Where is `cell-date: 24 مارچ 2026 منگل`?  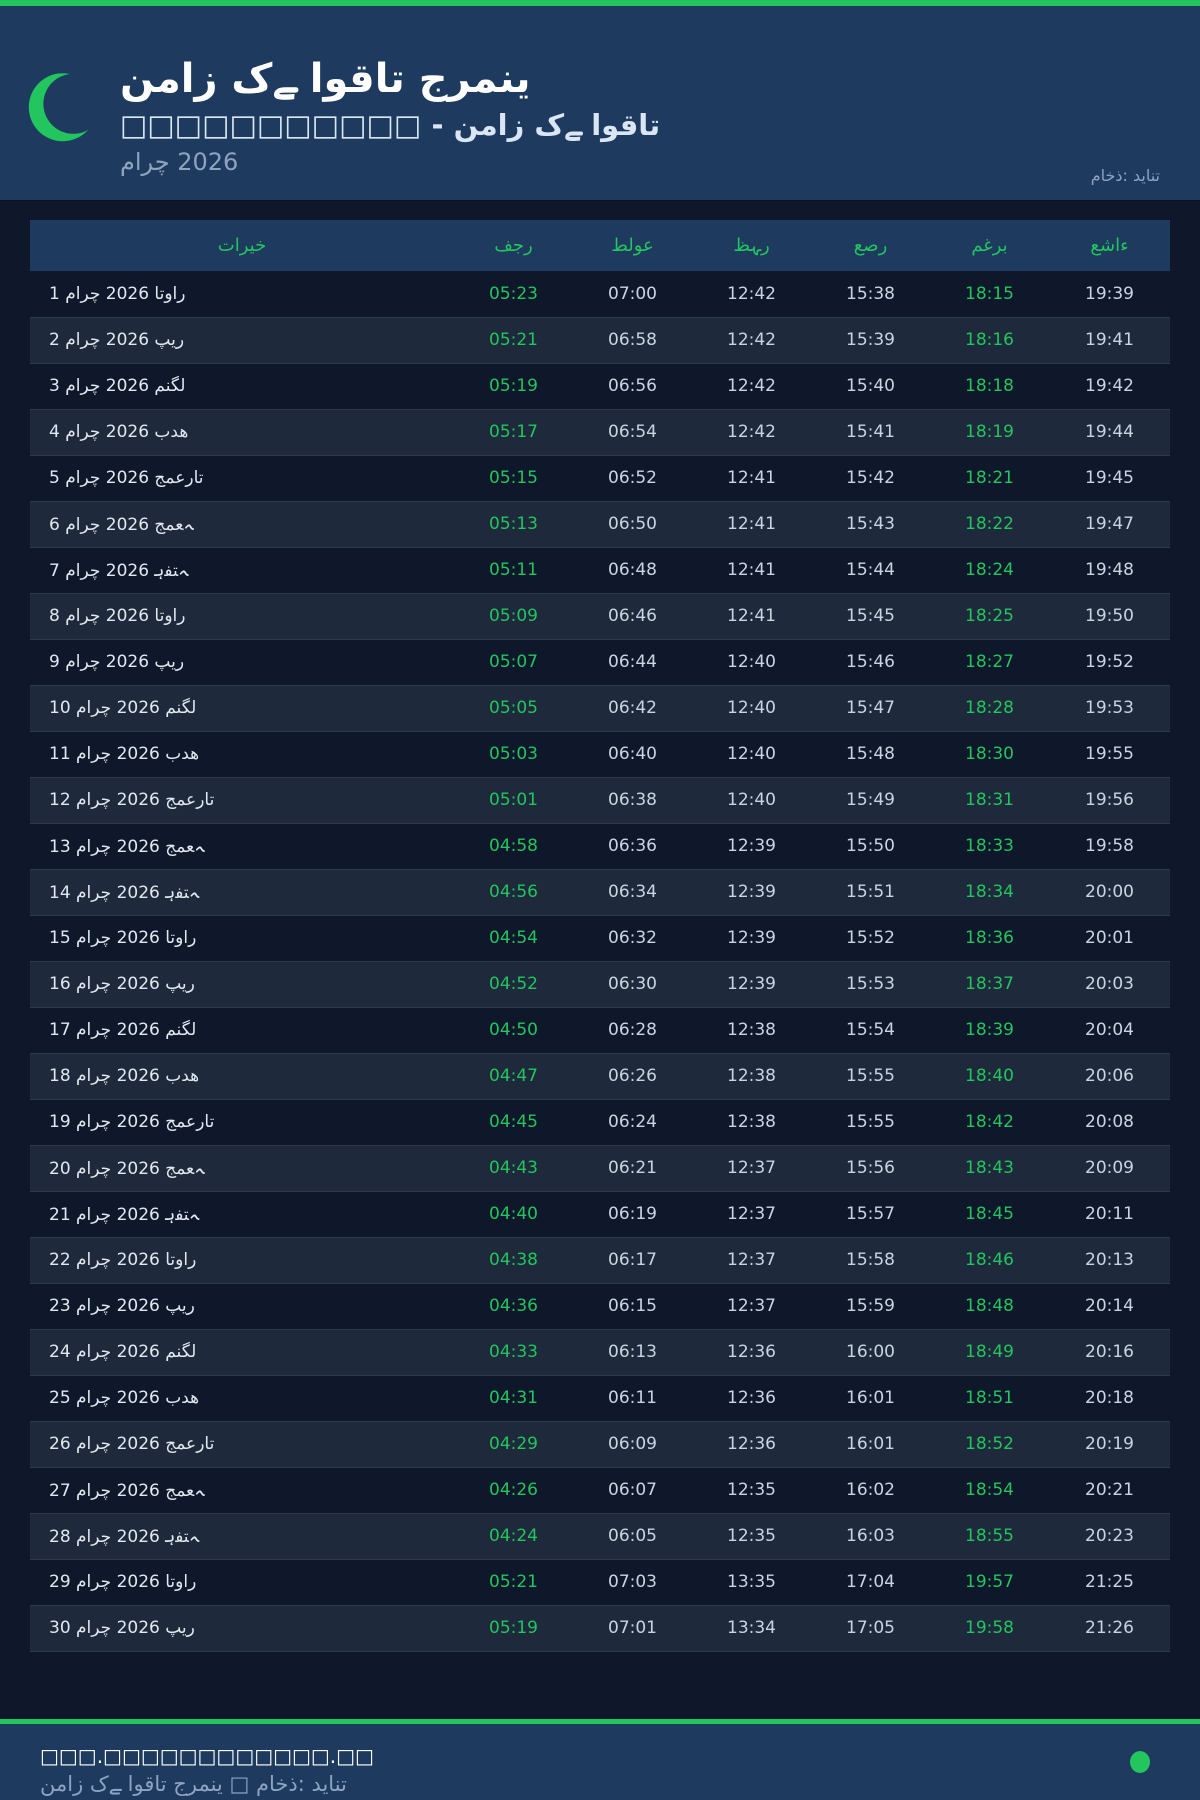
cell-date: 24 مارچ 2026 منگل is located at coordinates (123, 1352).